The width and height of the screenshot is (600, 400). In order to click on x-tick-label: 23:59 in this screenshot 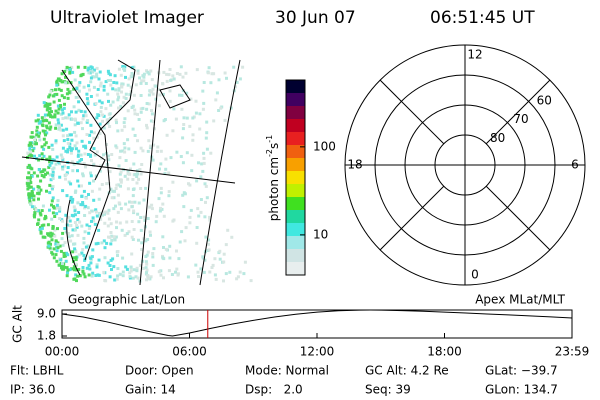, I will do `click(572, 352)`.